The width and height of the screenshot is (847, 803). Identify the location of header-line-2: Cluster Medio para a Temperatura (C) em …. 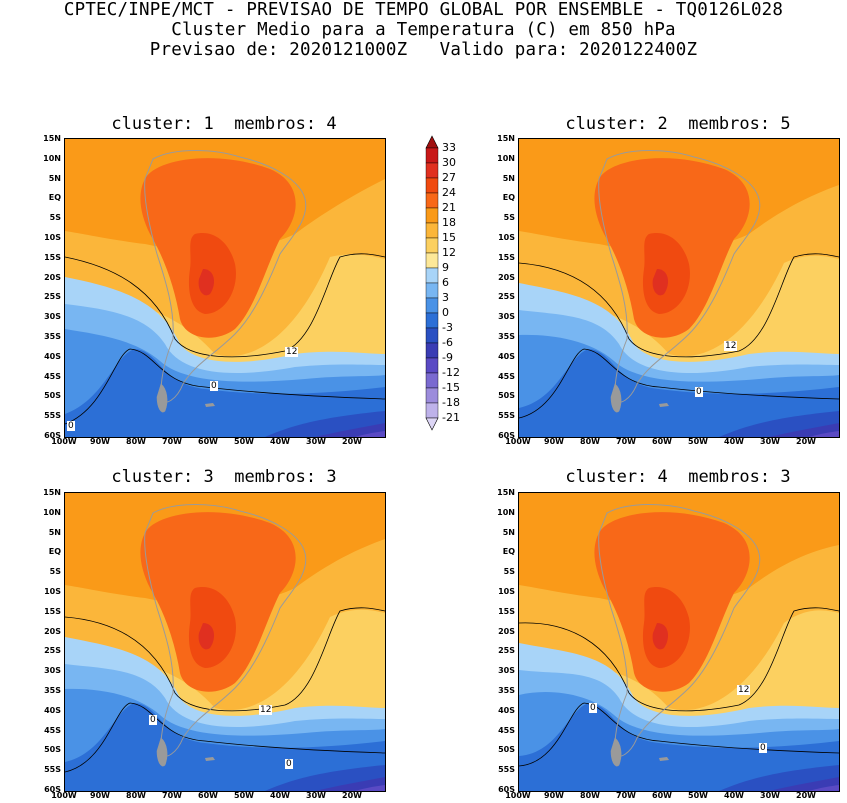
(423, 30).